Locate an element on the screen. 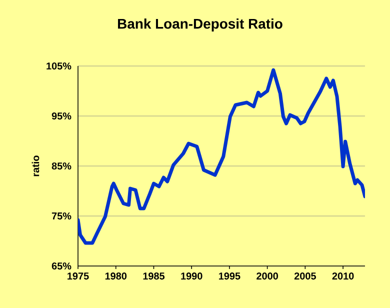 The height and width of the screenshot is (308, 390). x-tick-label: 1990 is located at coordinates (191, 276).